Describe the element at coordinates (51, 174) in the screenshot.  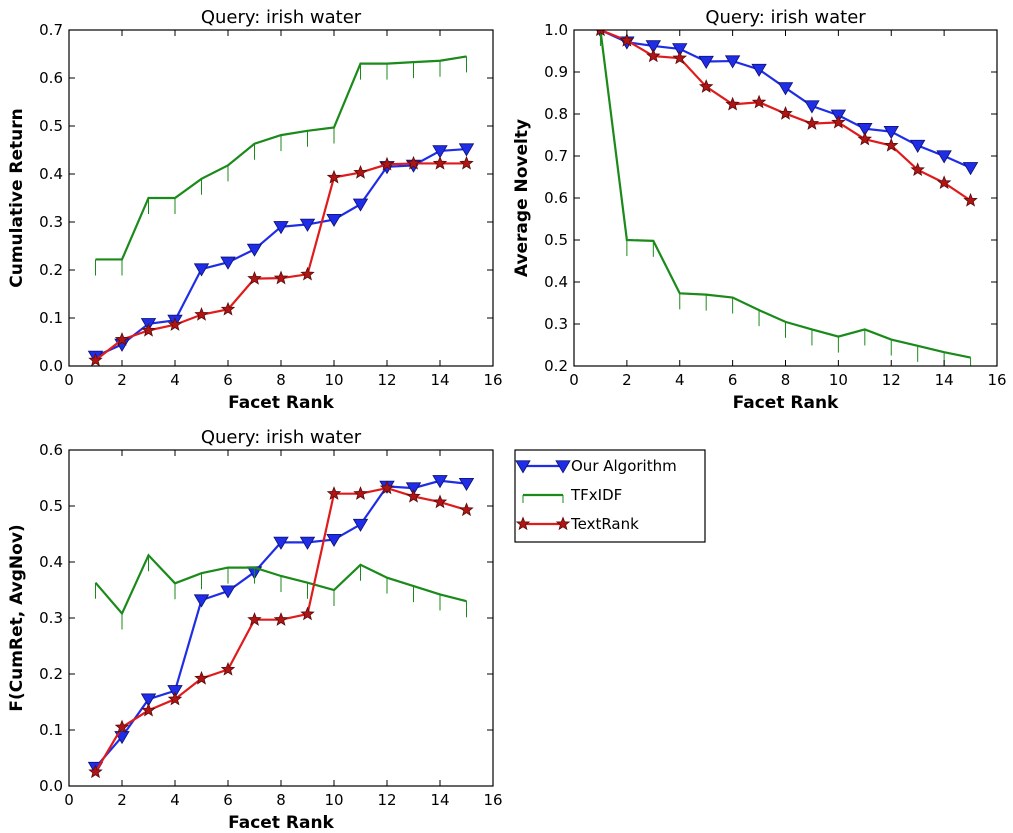
I see `y-tick-label: 0.4` at that location.